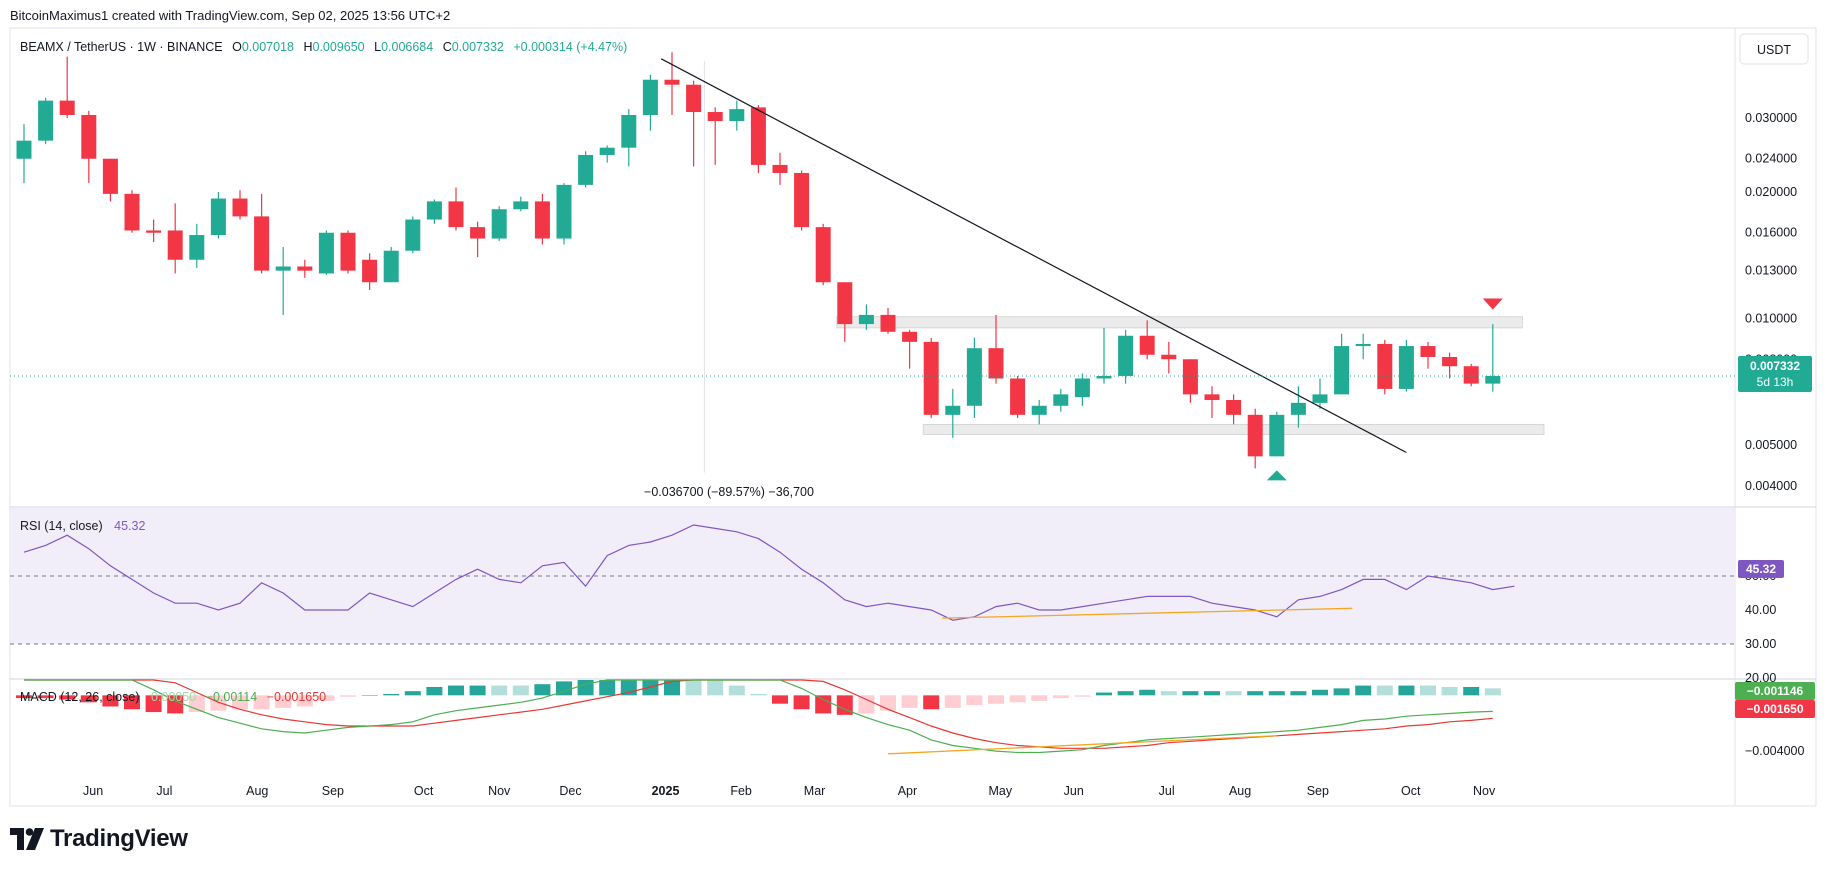 The height and width of the screenshot is (872, 1826). Describe the element at coordinates (82, 526) in the screenshot. I see `rsi-legend: RSI (14, close) 45.32` at that location.